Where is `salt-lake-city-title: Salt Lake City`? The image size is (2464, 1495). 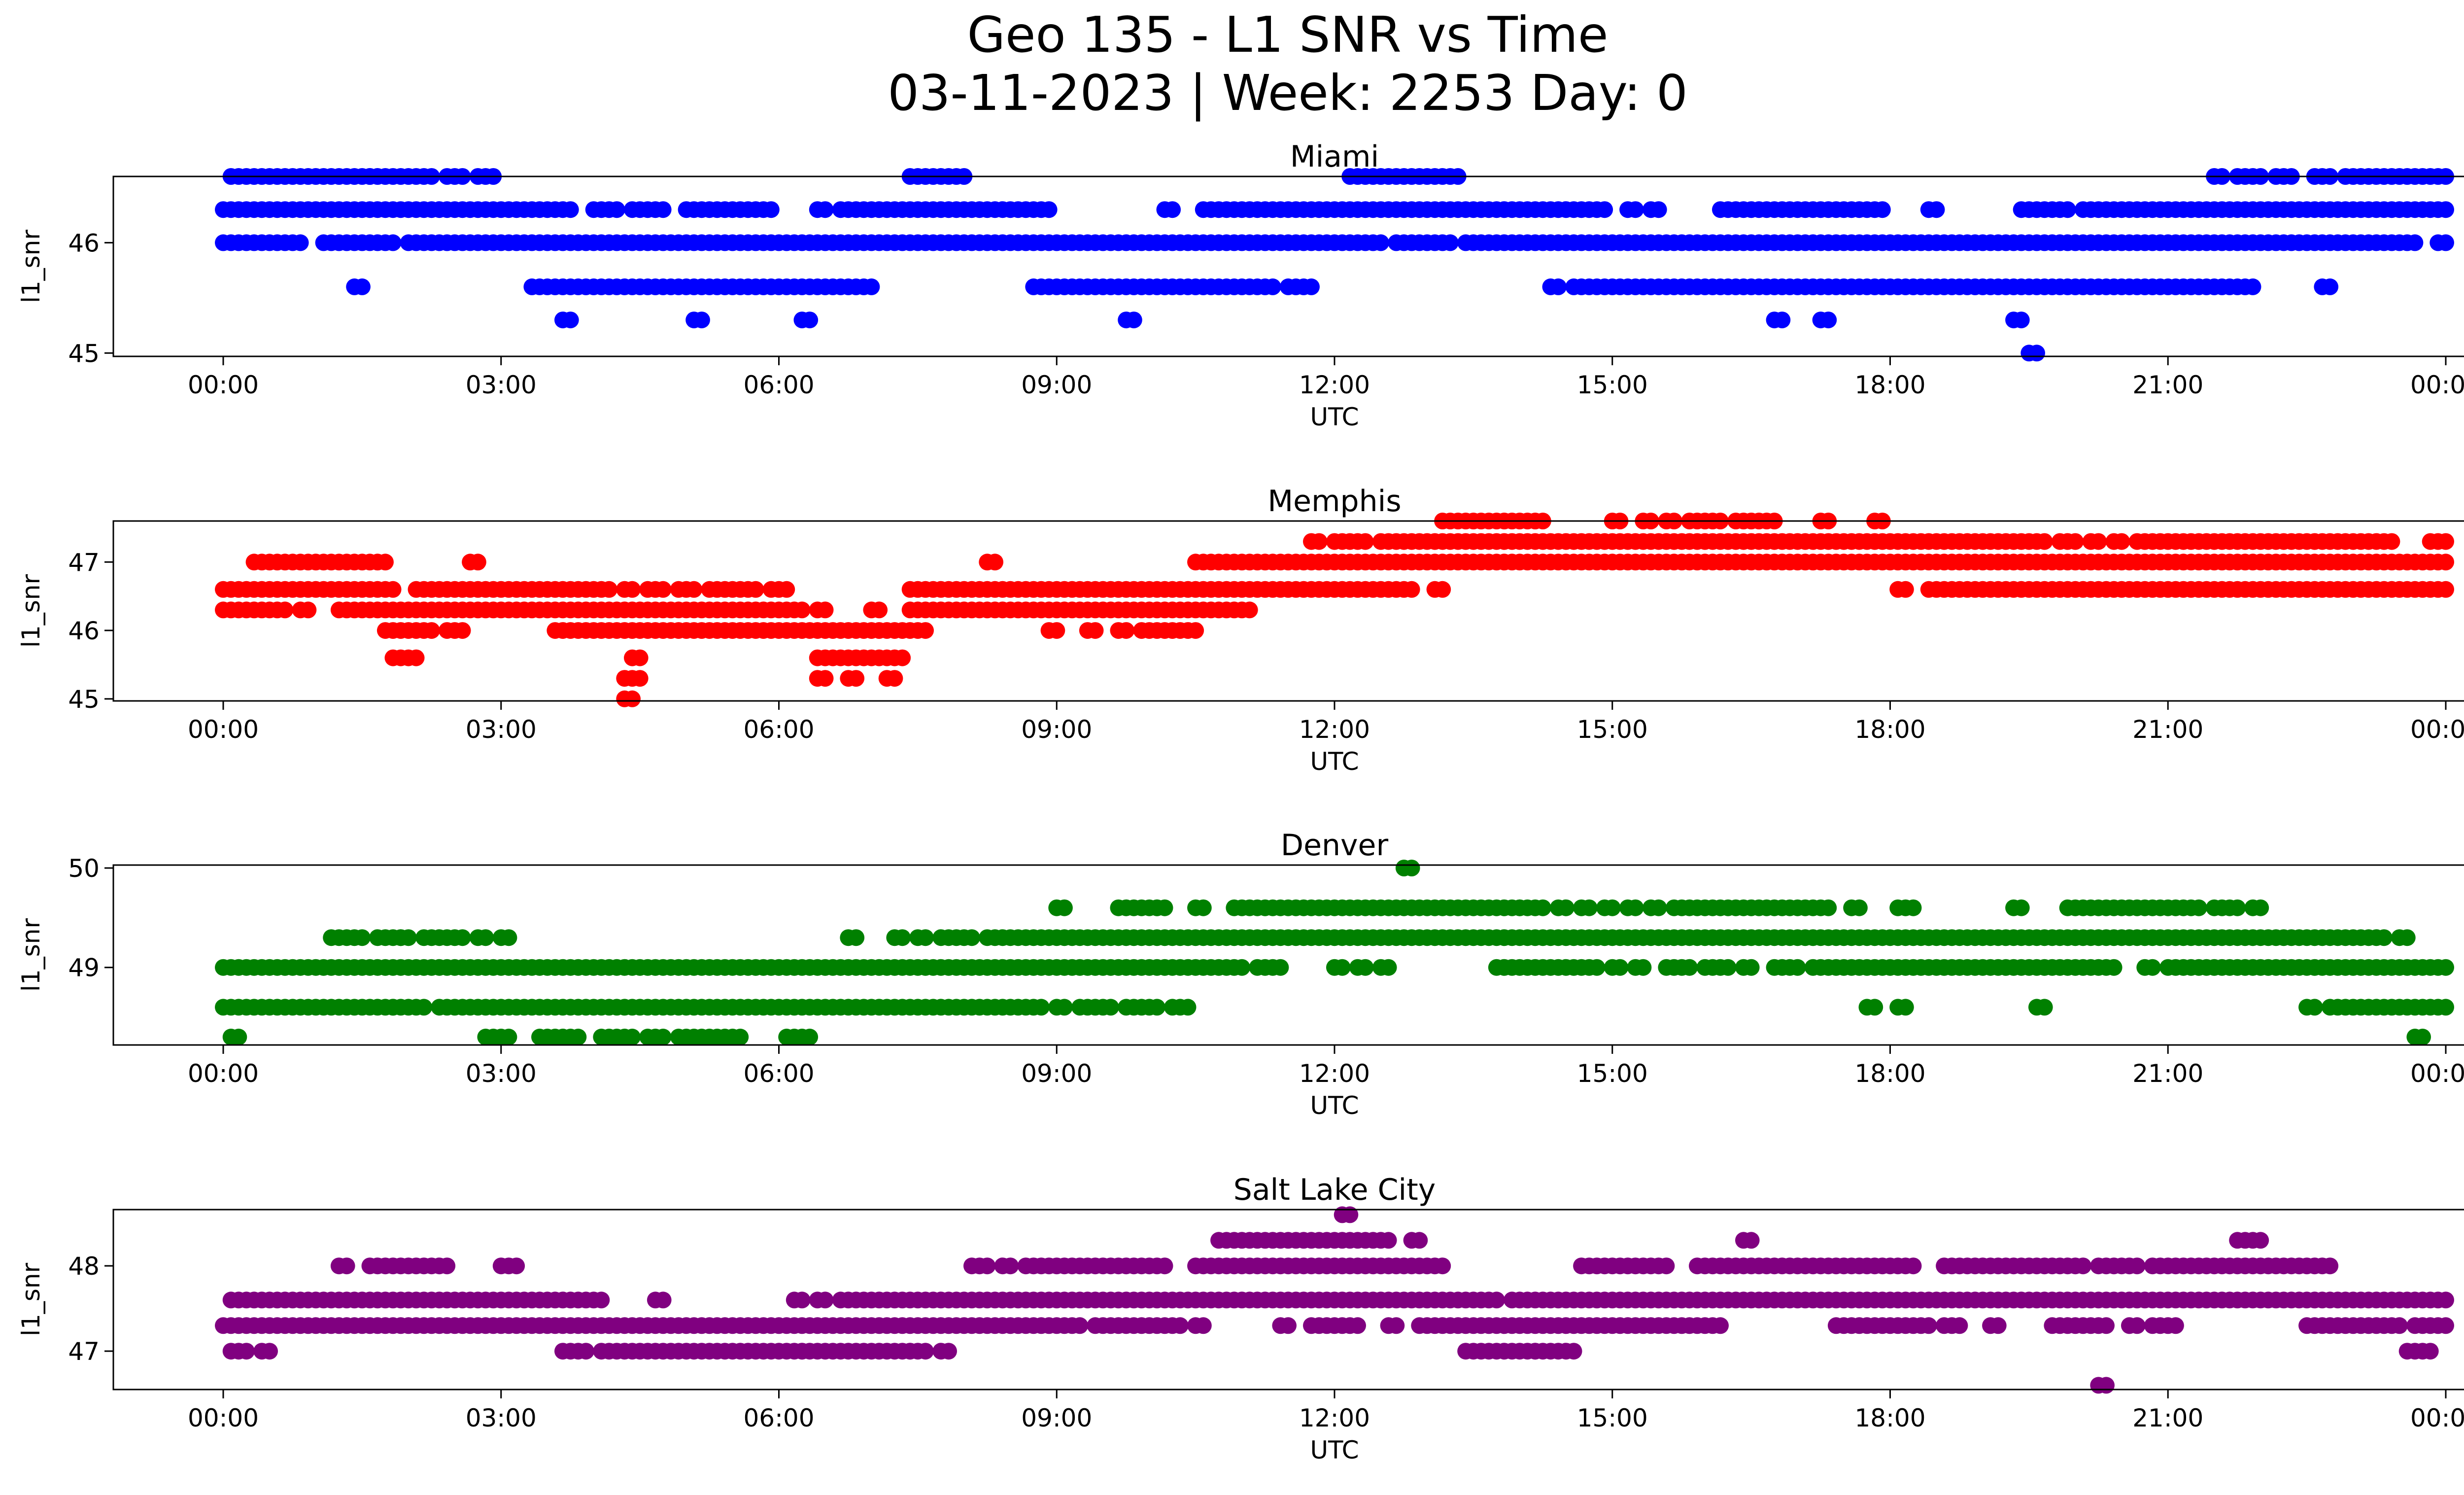
salt-lake-city-title: Salt Lake City is located at coordinates (1334, 1190).